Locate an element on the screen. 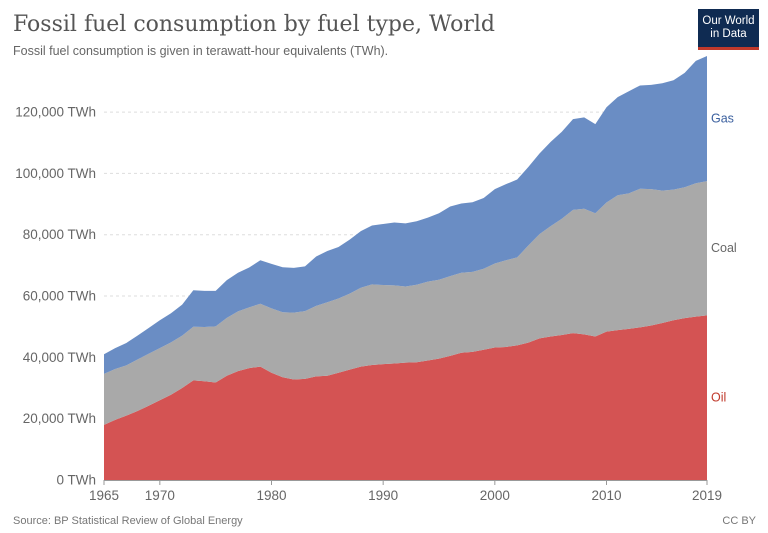  series-label-gas: Gas is located at coordinates (722, 119).